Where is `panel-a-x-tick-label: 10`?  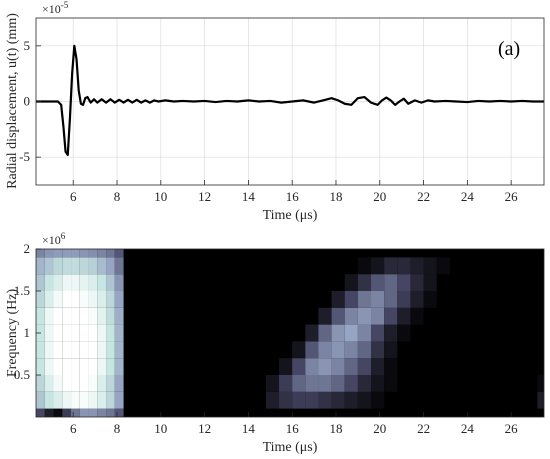 panel-a-x-tick-label: 10 is located at coordinates (160, 196).